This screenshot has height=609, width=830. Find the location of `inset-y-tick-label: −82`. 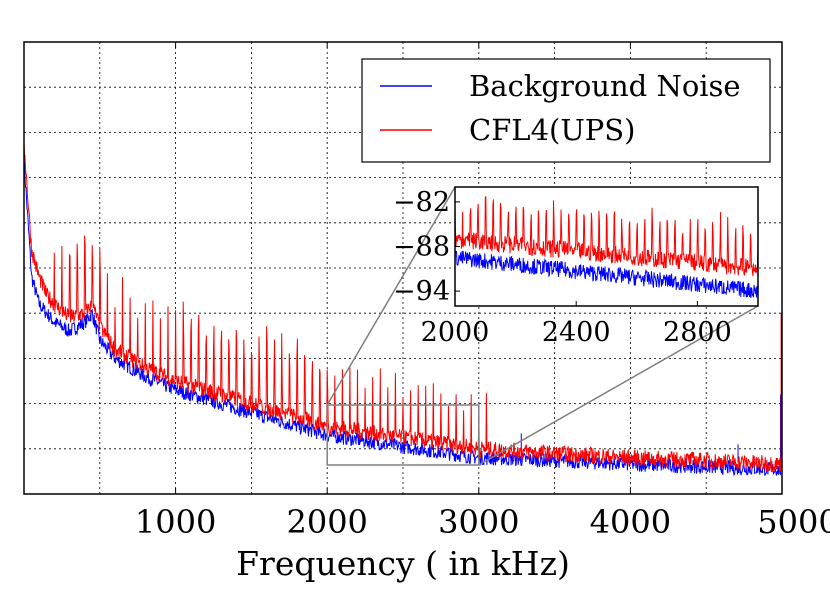

inset-y-tick-label: −82 is located at coordinates (421, 202).